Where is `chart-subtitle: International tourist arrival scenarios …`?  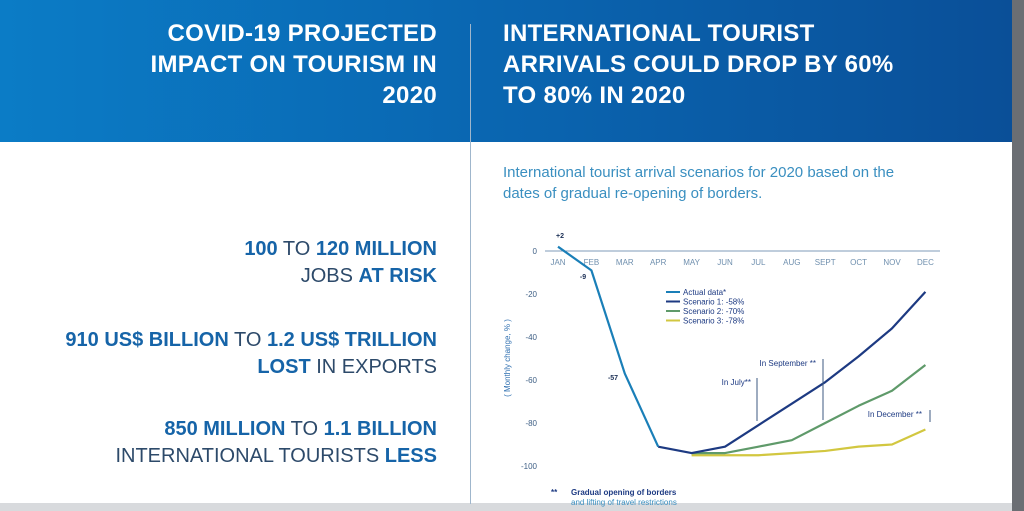
chart-subtitle: International tourist arrival scenarios … is located at coordinates (699, 183).